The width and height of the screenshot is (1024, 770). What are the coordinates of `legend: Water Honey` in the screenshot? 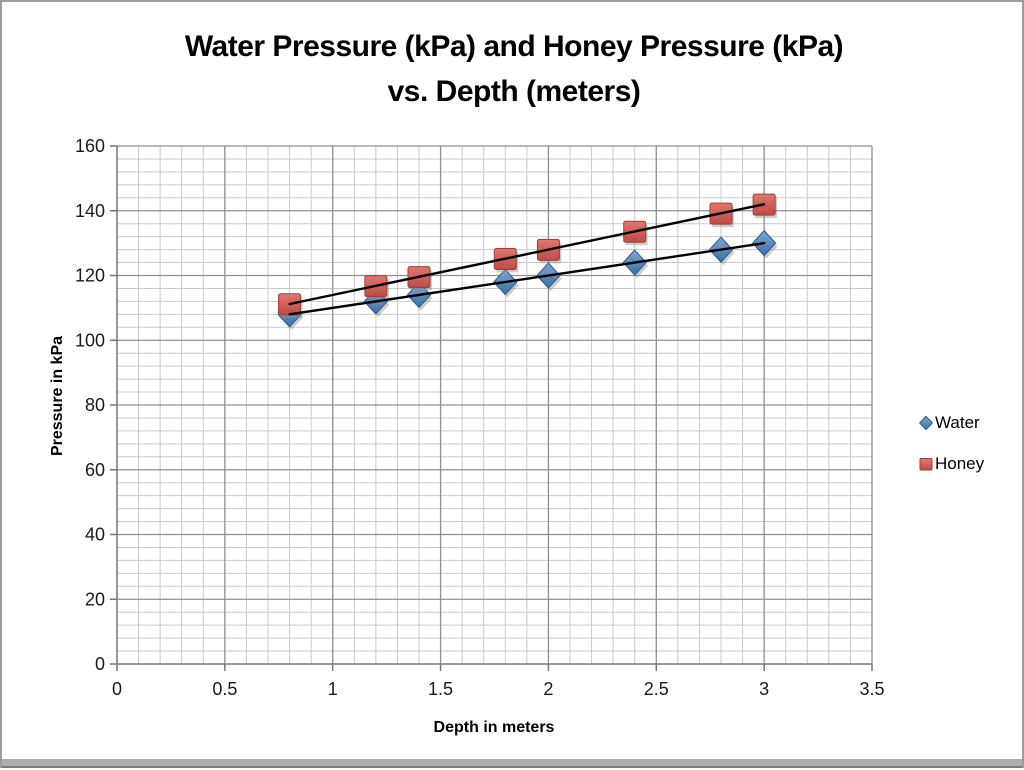 It's located at (951, 454).